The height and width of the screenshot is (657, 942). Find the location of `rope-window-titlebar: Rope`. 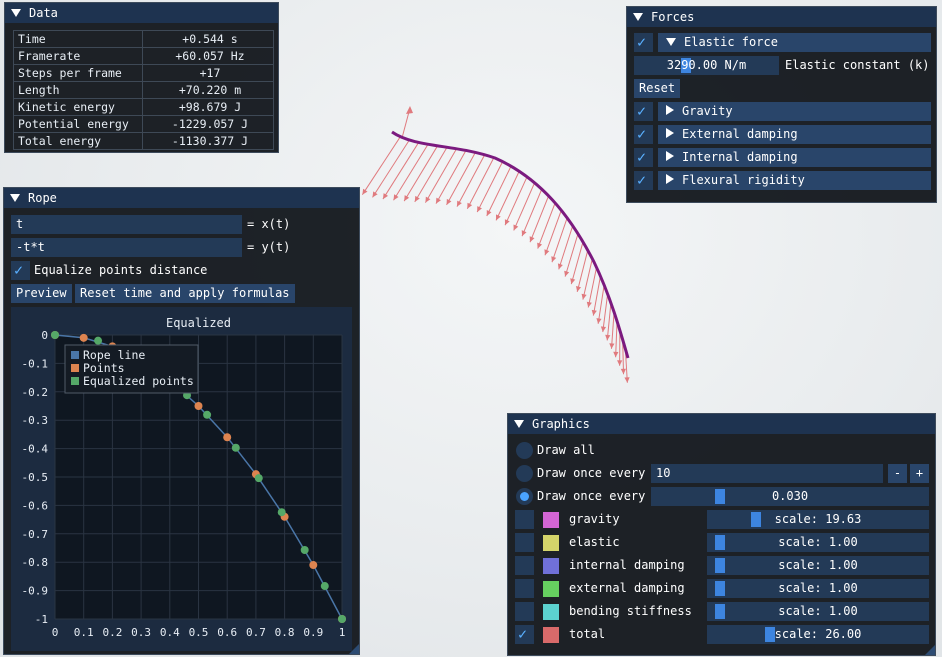

rope-window-titlebar: Rope is located at coordinates (181, 198).